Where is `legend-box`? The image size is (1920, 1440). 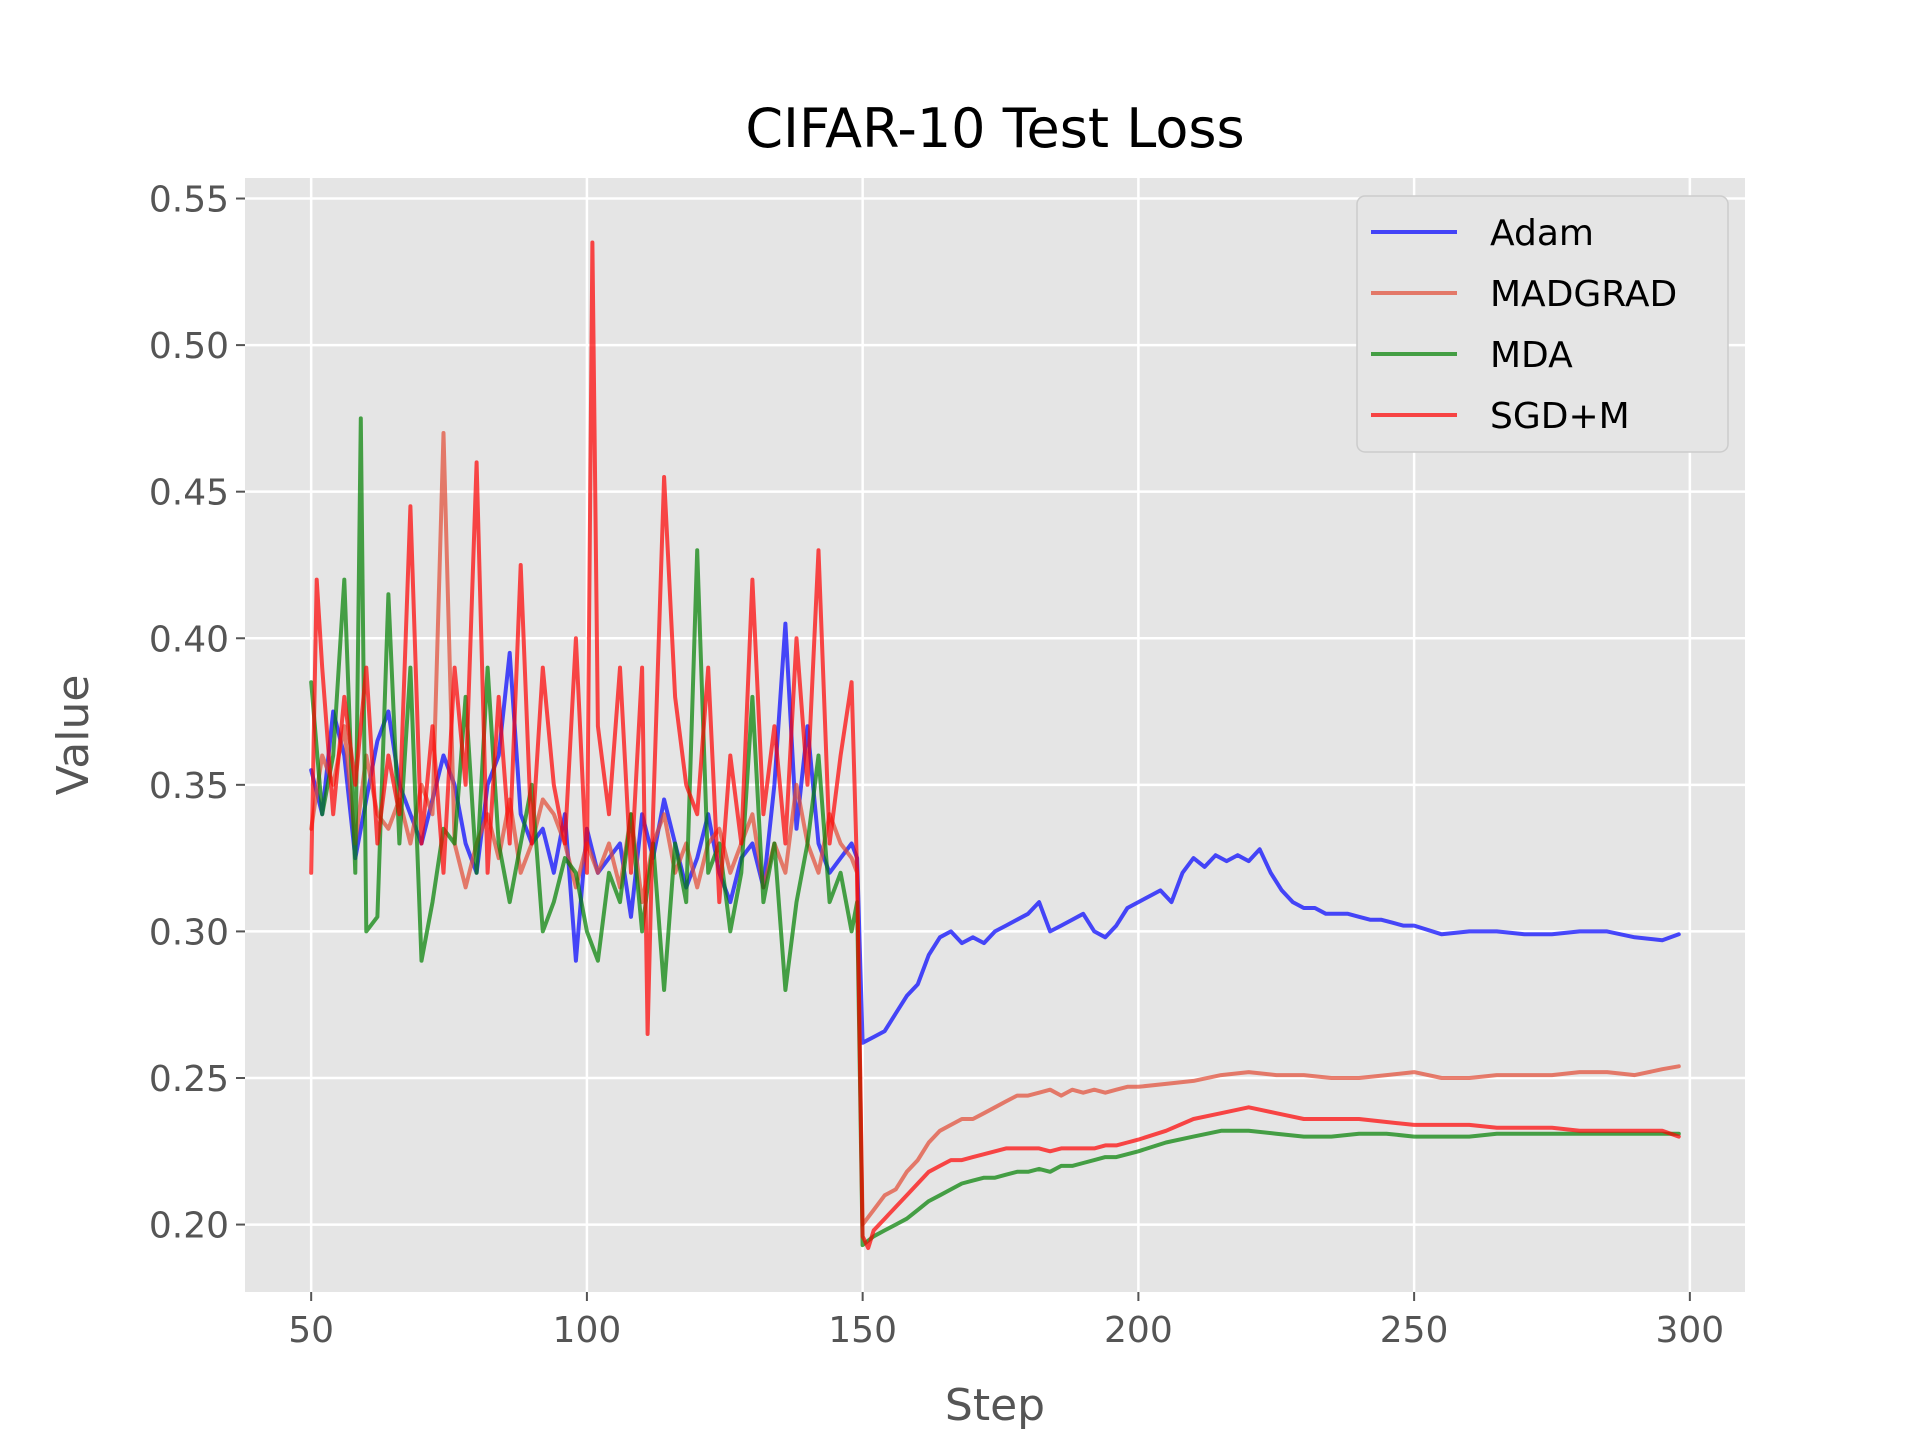
legend-box is located at coordinates (1542, 324).